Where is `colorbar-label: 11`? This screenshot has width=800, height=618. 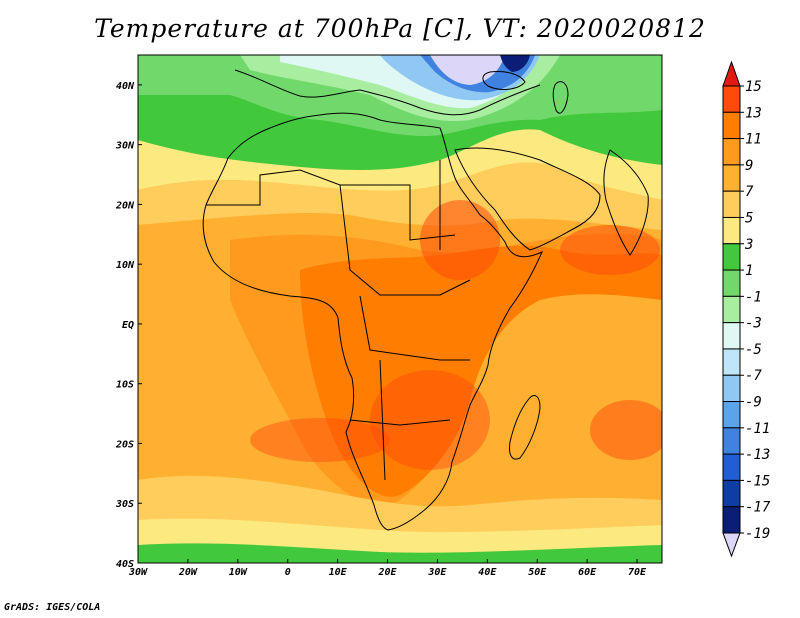 colorbar-label: 11 is located at coordinates (753, 140).